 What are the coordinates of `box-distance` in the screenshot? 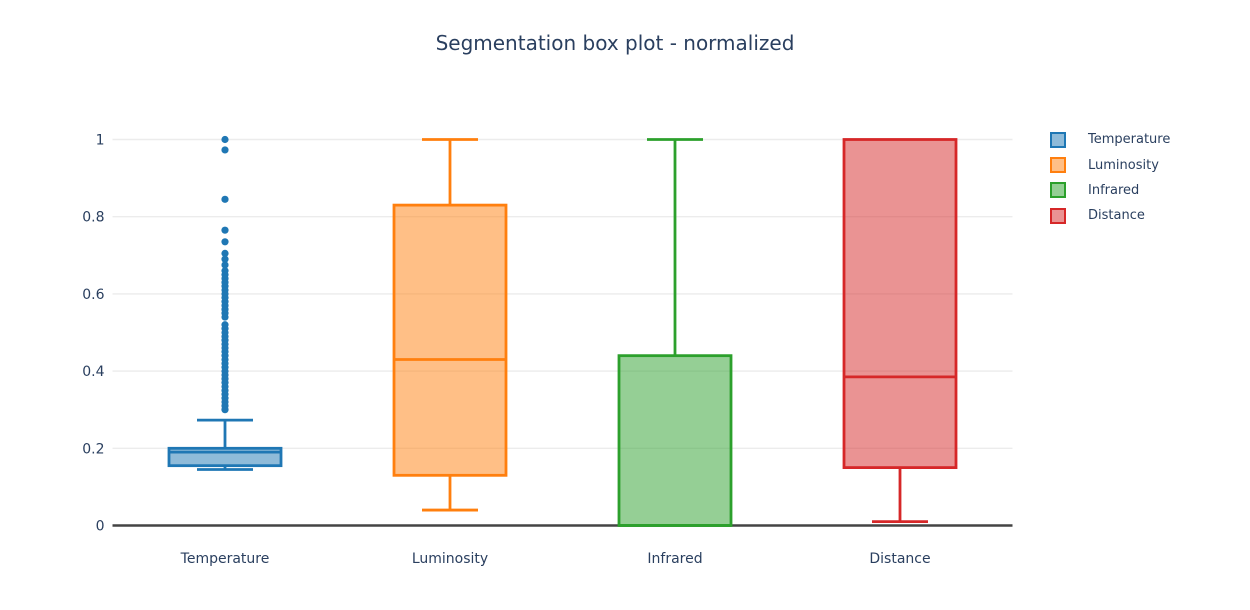 It's located at (900, 304).